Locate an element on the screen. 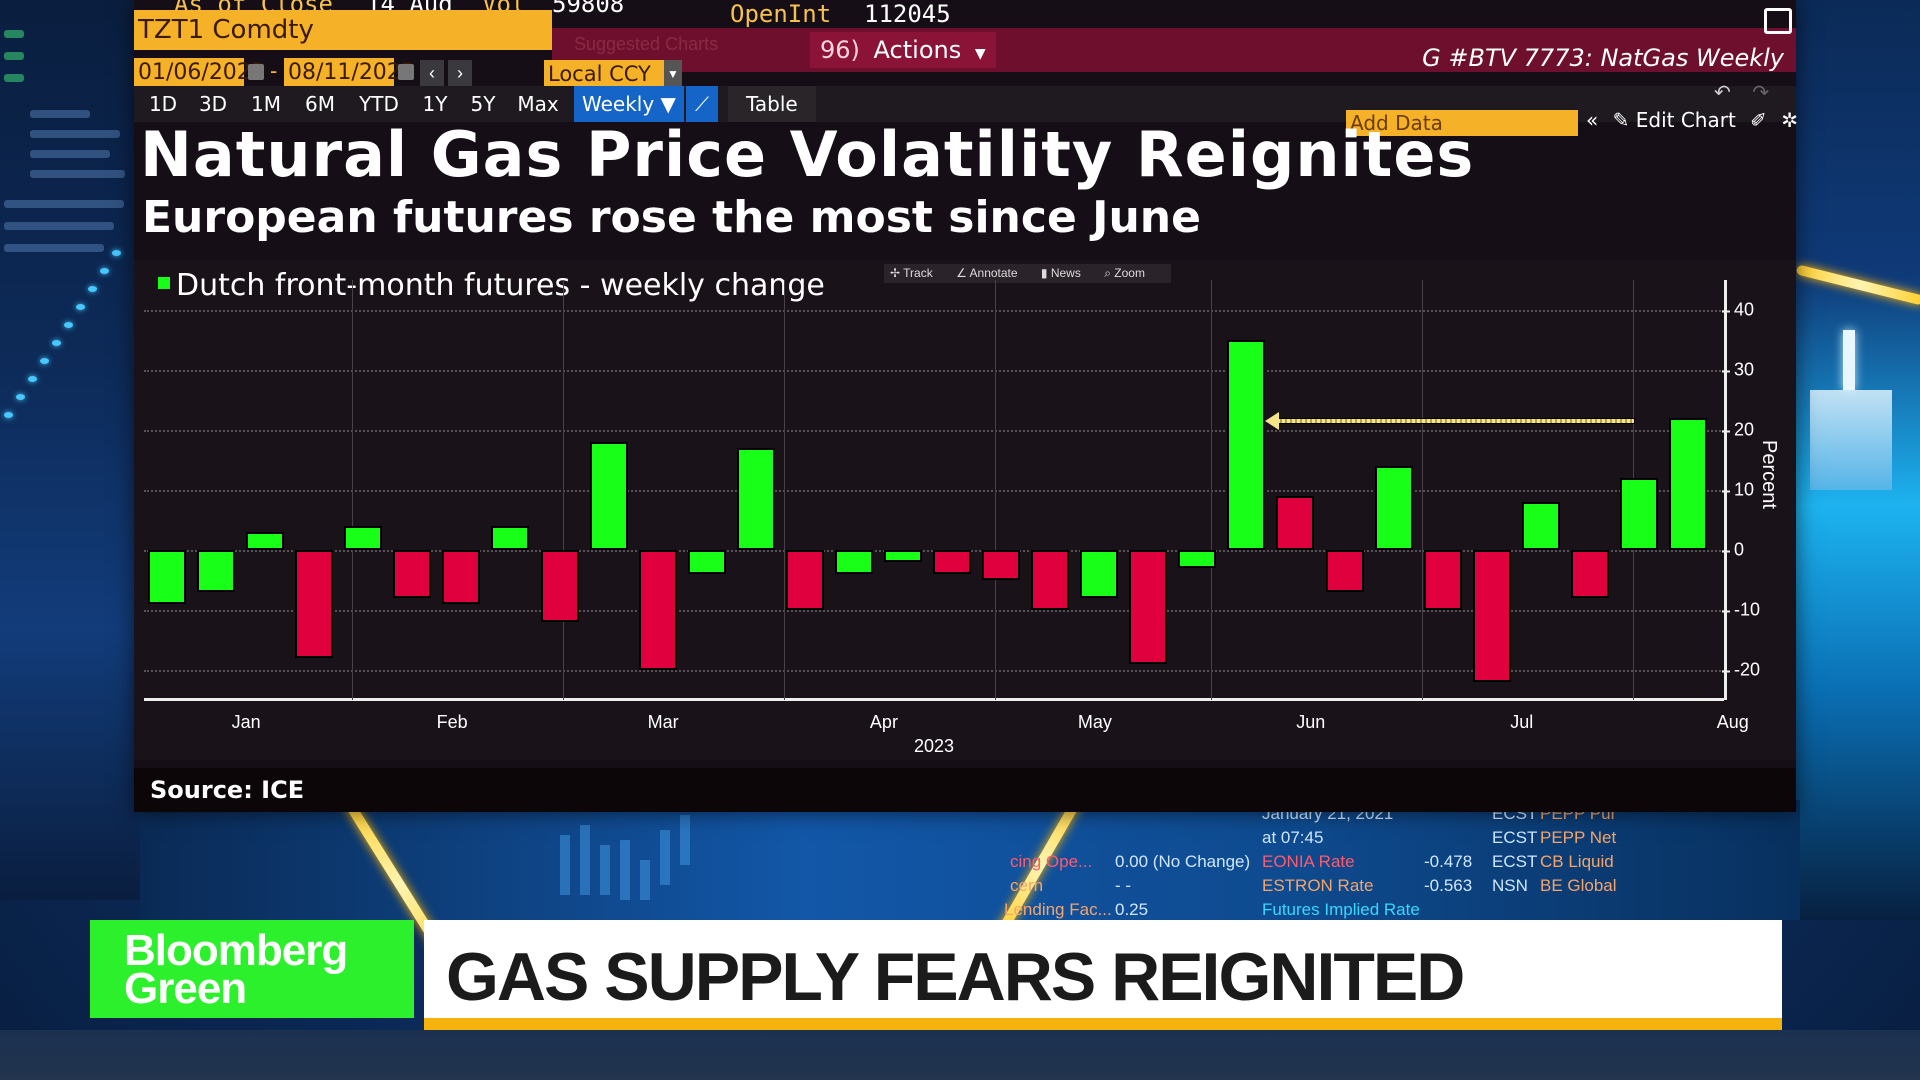 Image resolution: width=1920 pixels, height=1080 pixels. bg-row-label: cern is located at coordinates (1027, 885).